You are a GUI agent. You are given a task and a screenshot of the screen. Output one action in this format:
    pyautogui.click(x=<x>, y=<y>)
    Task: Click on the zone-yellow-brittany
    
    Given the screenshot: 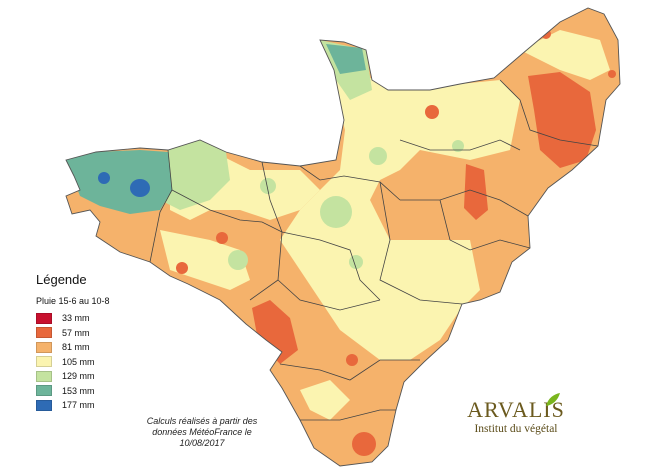 What is the action you would take?
    pyautogui.click(x=205, y=260)
    